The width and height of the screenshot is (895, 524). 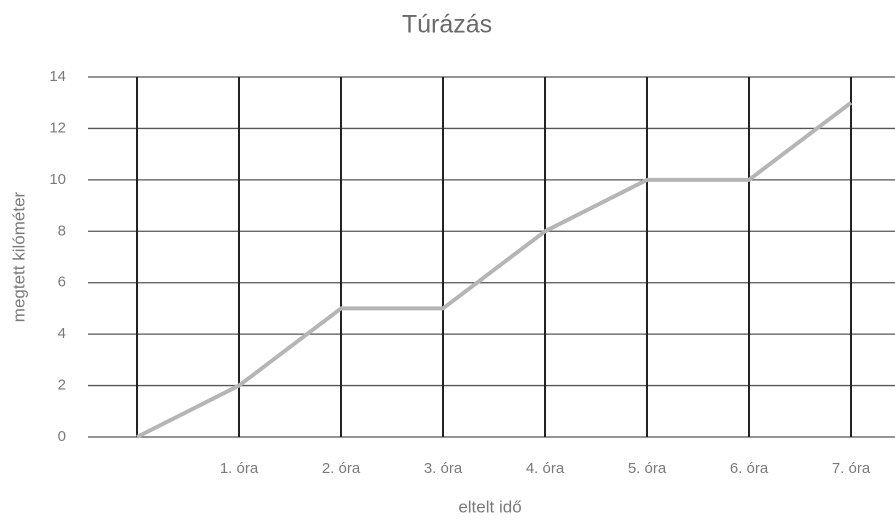 What do you see at coordinates (57, 76) in the screenshot?
I see `y-tick-label: 14` at bounding box center [57, 76].